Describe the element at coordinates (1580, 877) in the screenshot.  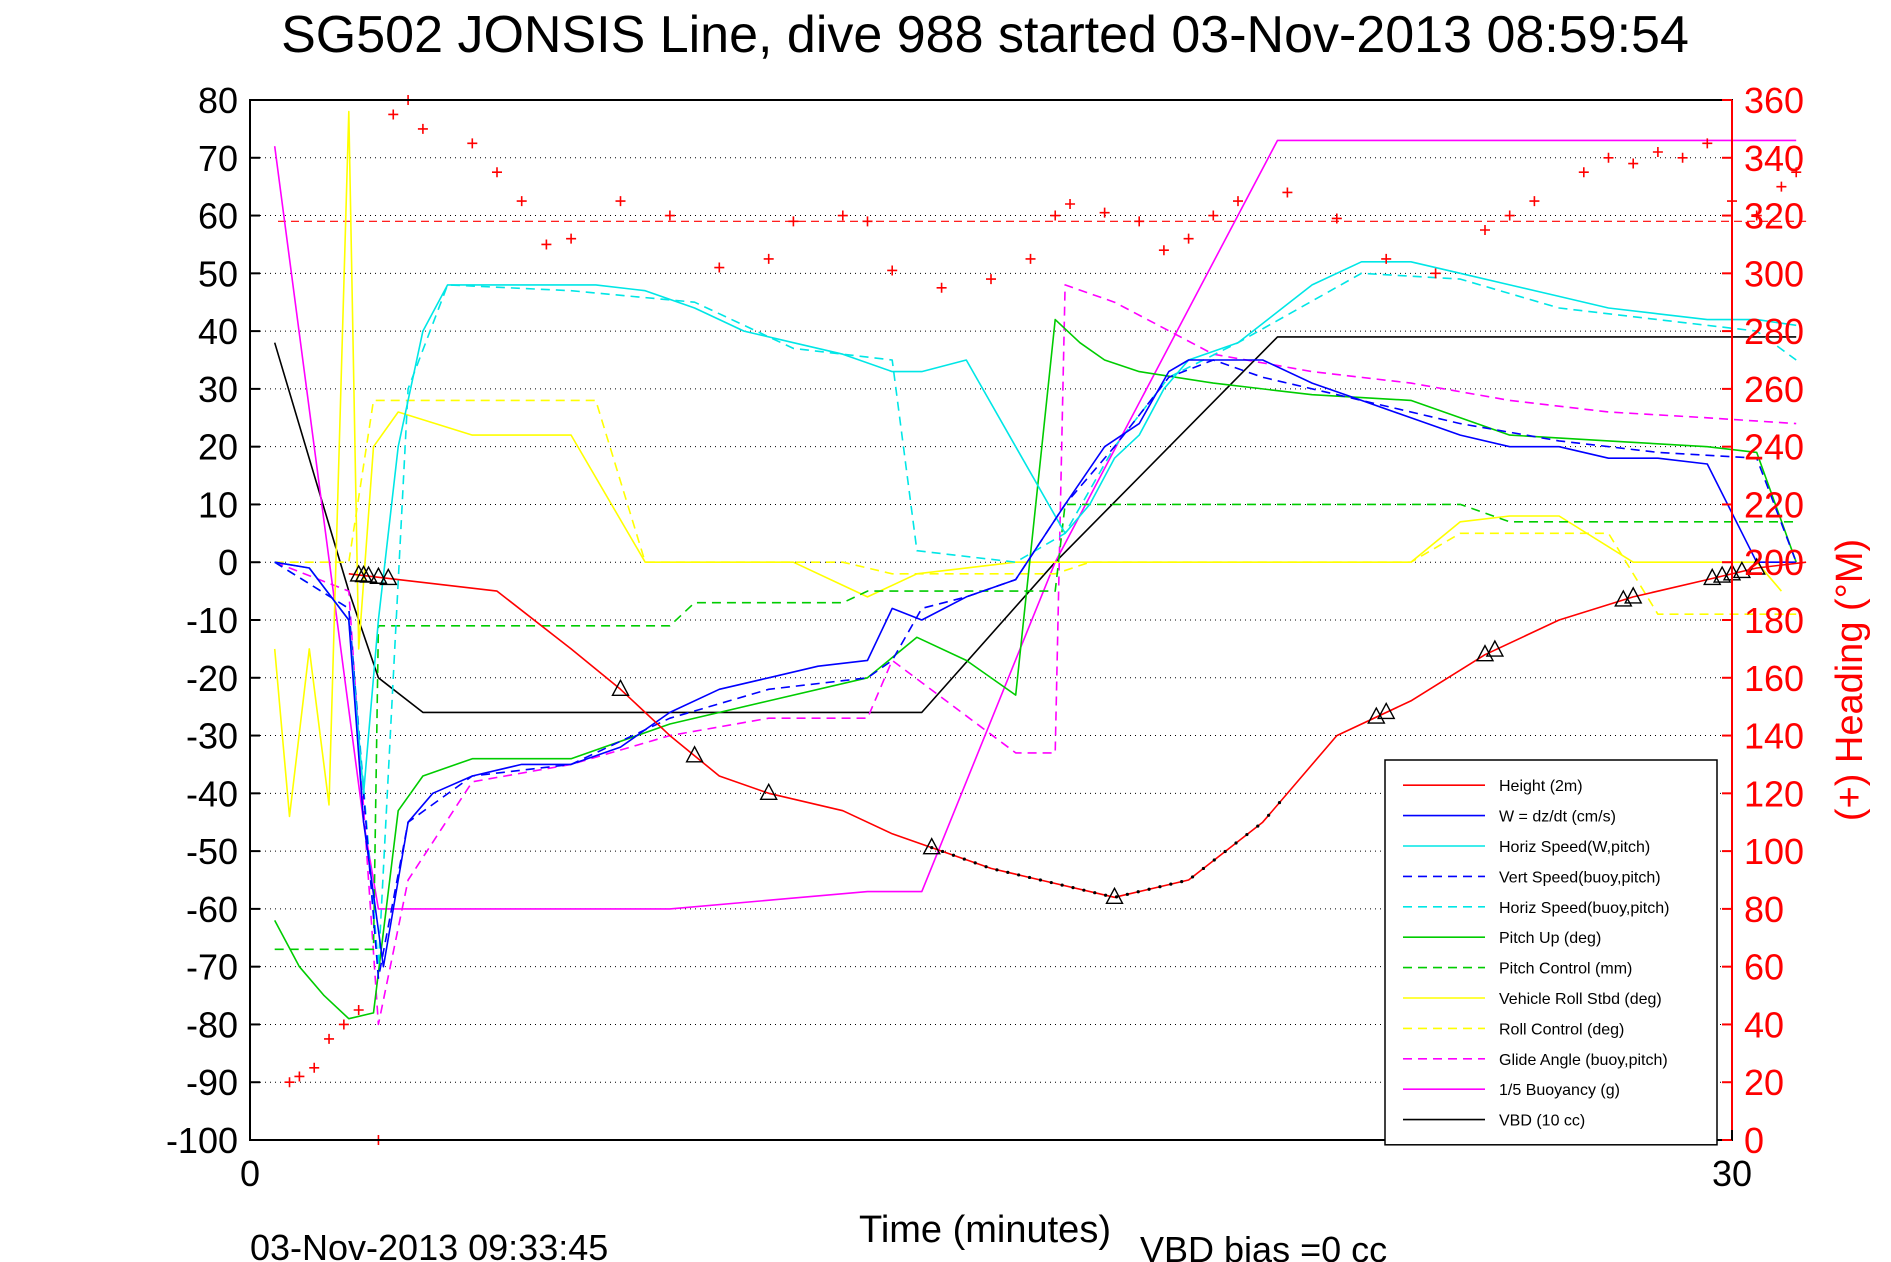
I see `legend-label: Vert Speed(buoy,pitch)` at that location.